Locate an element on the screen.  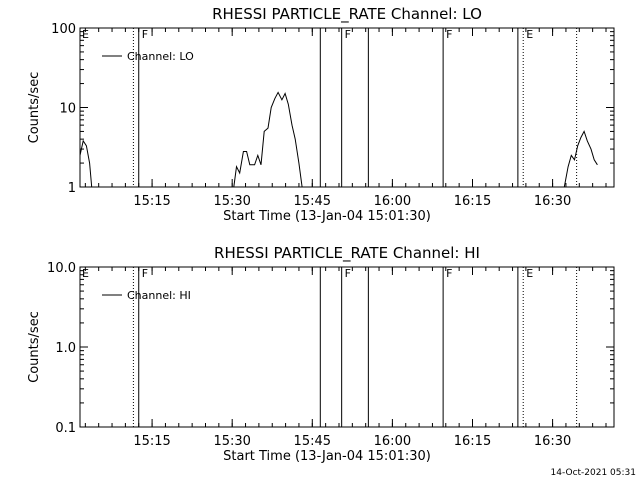
panel-1-x-axis-label: Start Time (13-Jan-04 15:01:30) is located at coordinates (327, 216).